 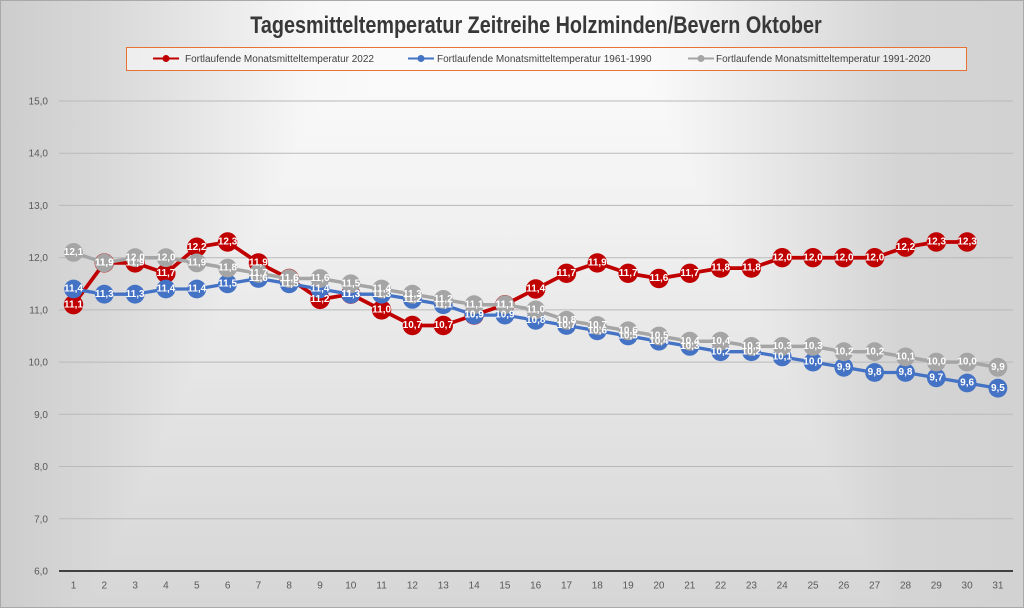 I want to click on svg-text: 6,0, so click(x=41, y=572).